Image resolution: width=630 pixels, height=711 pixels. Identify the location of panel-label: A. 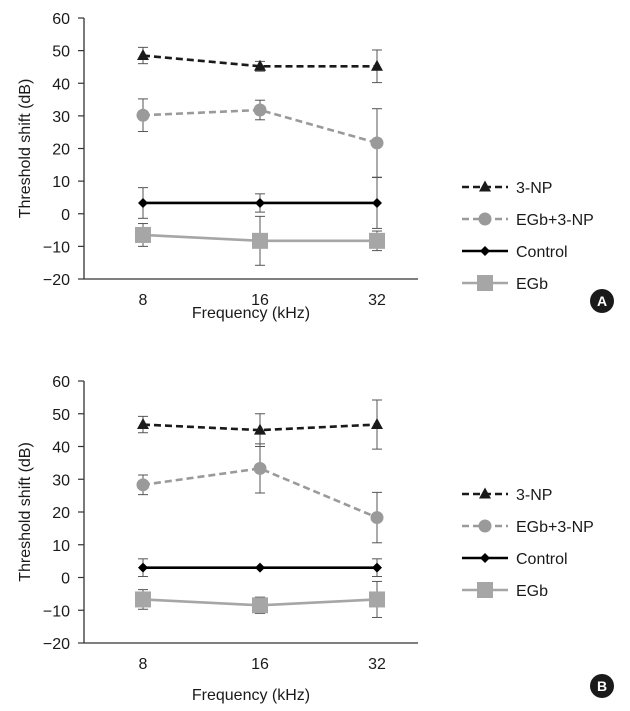
(602, 301).